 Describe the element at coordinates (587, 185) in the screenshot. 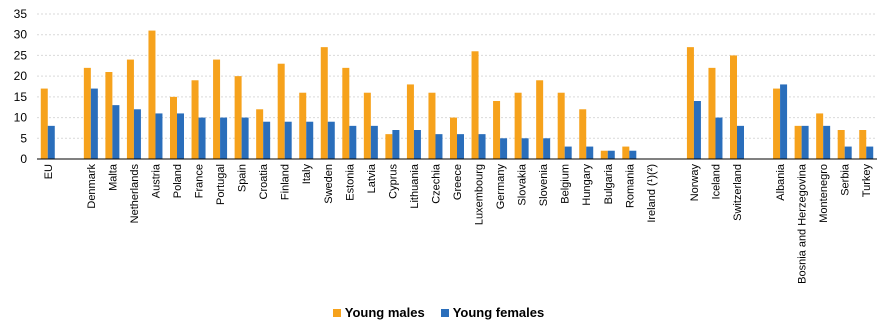

I see `x-tick-label: Hungary` at that location.